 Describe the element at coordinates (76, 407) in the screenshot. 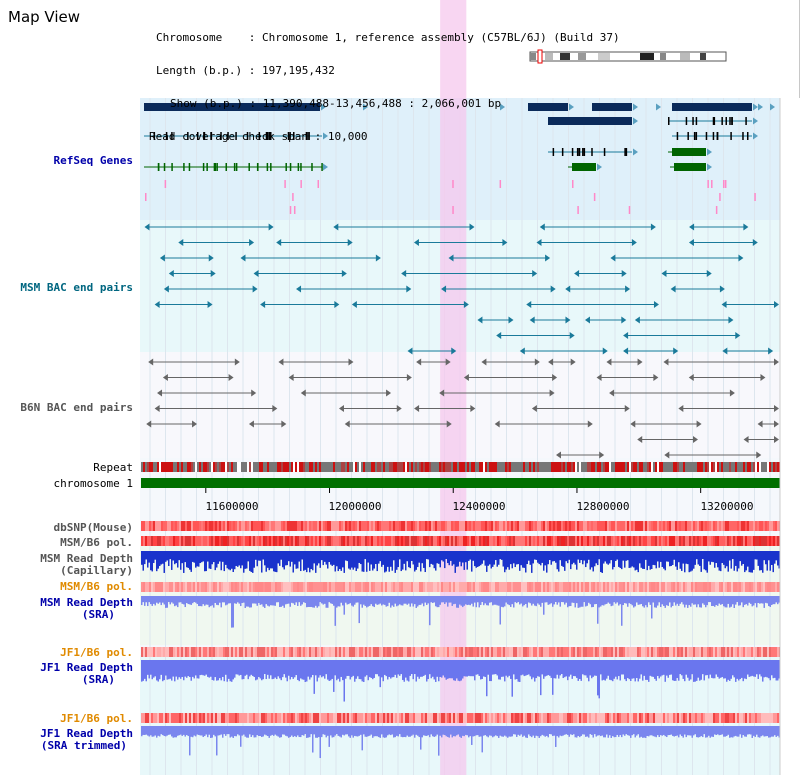

I see `b6n-bac-label: B6N BAC end pairs` at that location.